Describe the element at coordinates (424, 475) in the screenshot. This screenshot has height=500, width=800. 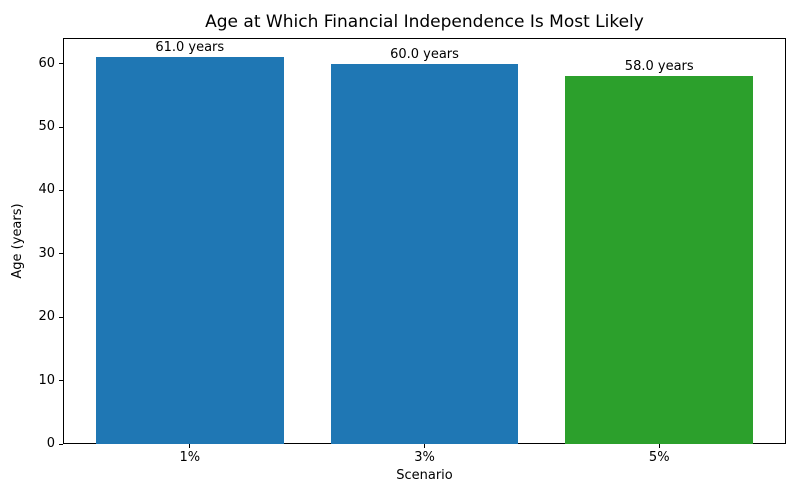
I see `x-axis-label: Scenario` at that location.